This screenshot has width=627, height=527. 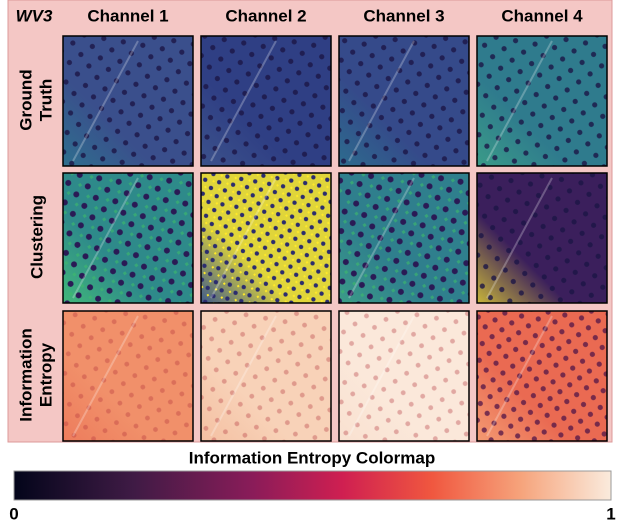 I want to click on row-label: Ground, so click(x=25, y=99).